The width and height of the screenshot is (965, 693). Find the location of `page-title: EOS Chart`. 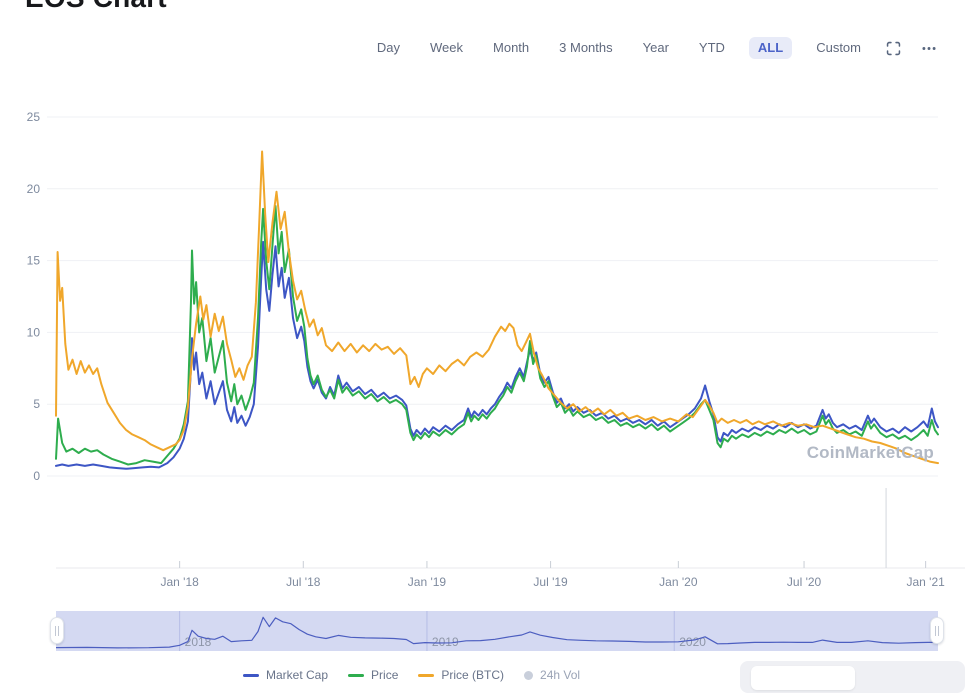

page-title: EOS Chart is located at coordinates (96, 7).